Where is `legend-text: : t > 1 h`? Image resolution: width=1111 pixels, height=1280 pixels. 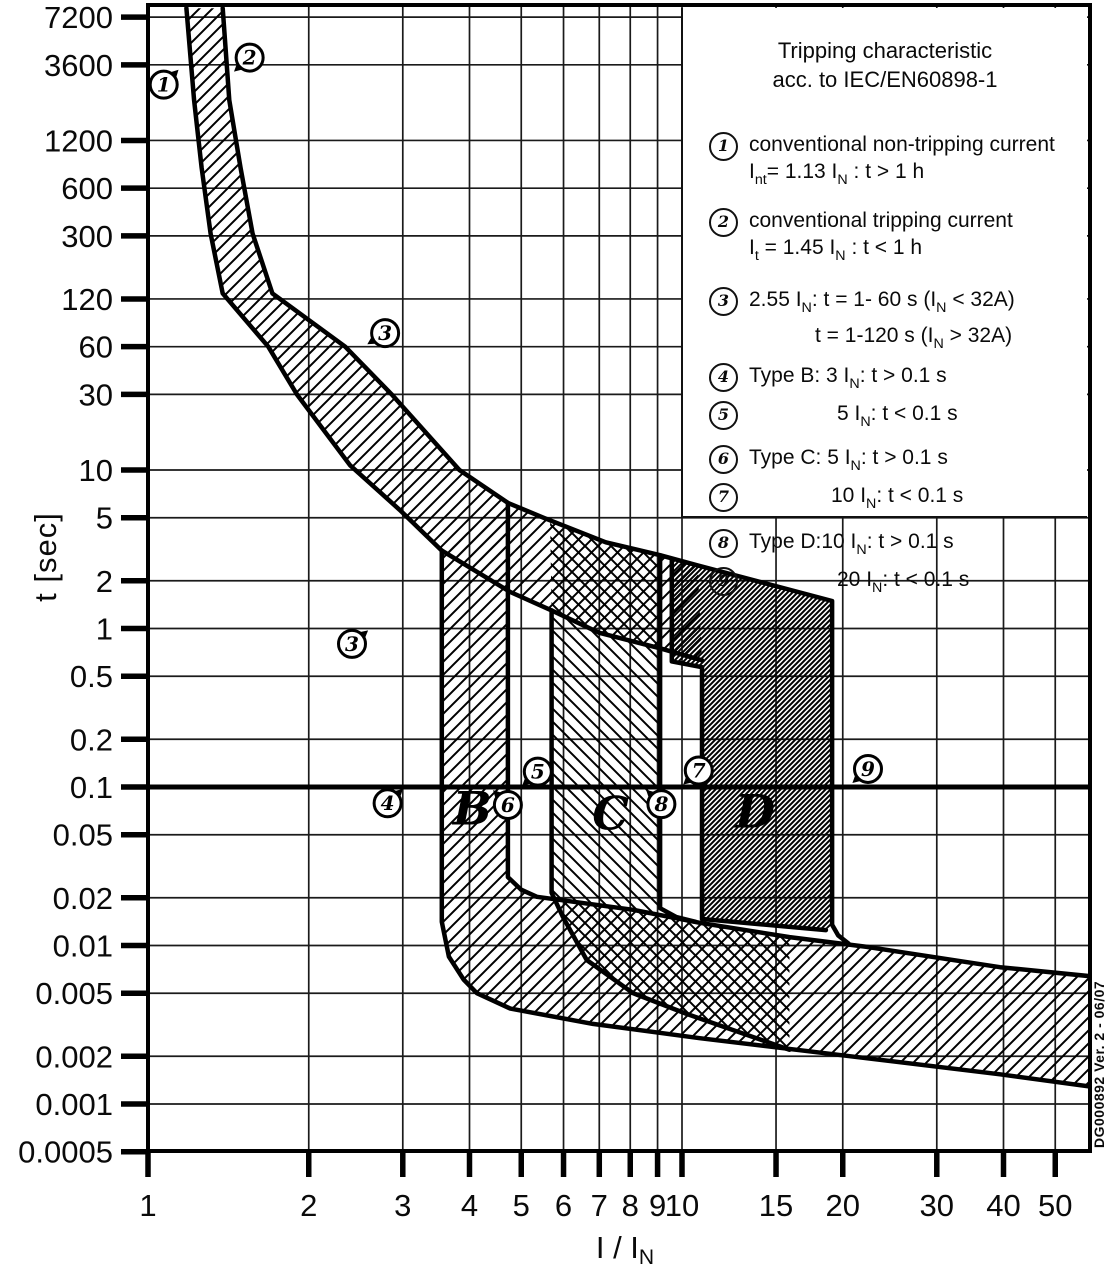 legend-text: : t > 1 h is located at coordinates (886, 171).